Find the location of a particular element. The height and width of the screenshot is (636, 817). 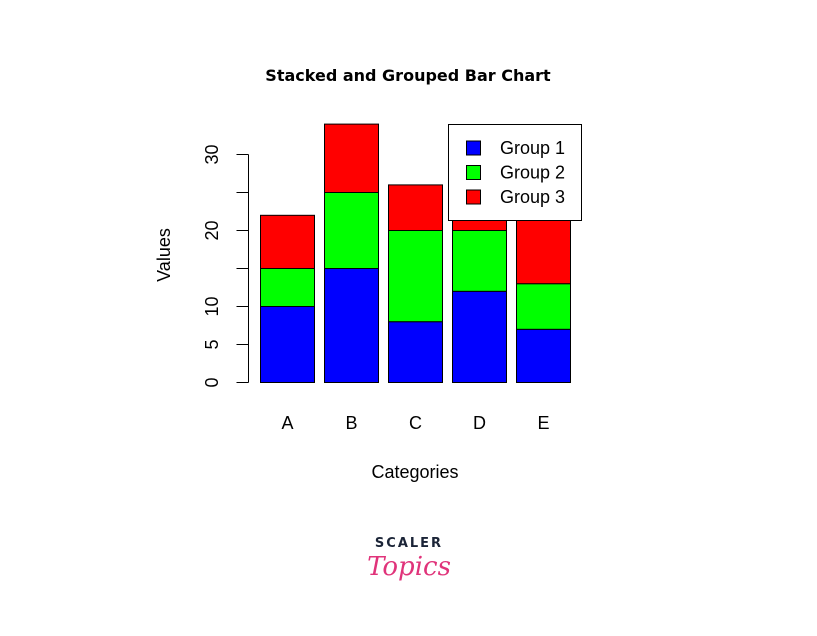

y-axis: 0 5 10 20 30 is located at coordinates (225, 266).